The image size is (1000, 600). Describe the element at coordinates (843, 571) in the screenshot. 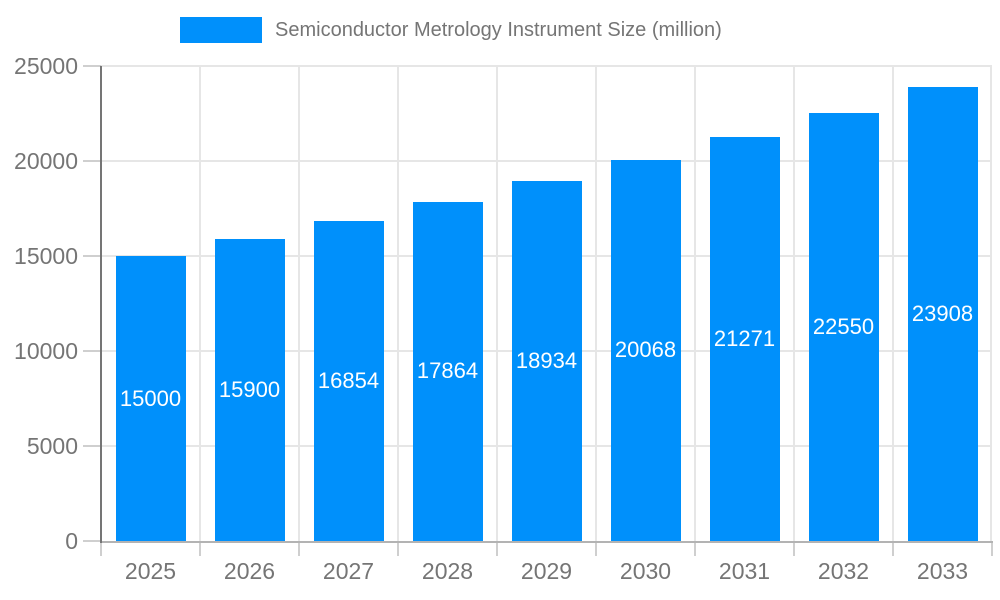

I see `x-tick-label: 2032` at that location.